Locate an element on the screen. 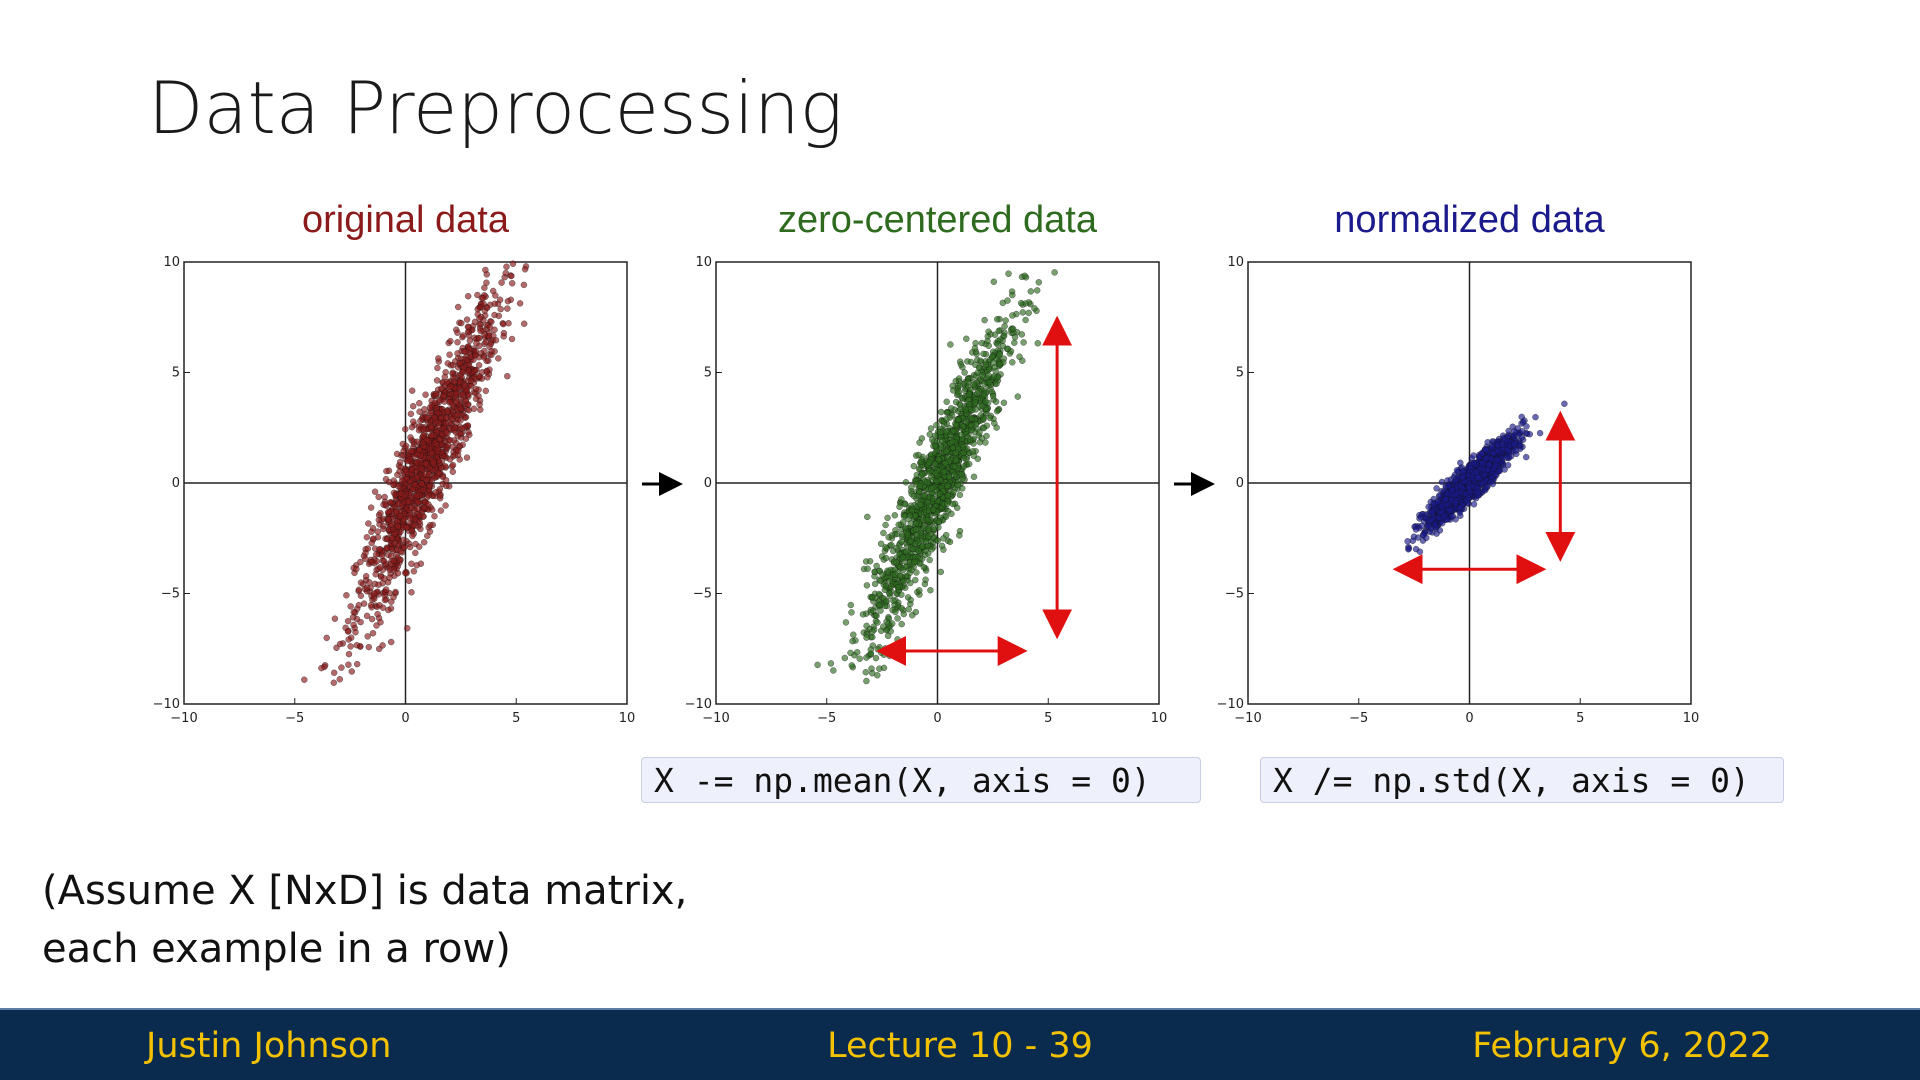 Image resolution: width=1920 pixels, height=1080 pixels. footer-lecture: Lecture 10 - 39 is located at coordinates (960, 1046).